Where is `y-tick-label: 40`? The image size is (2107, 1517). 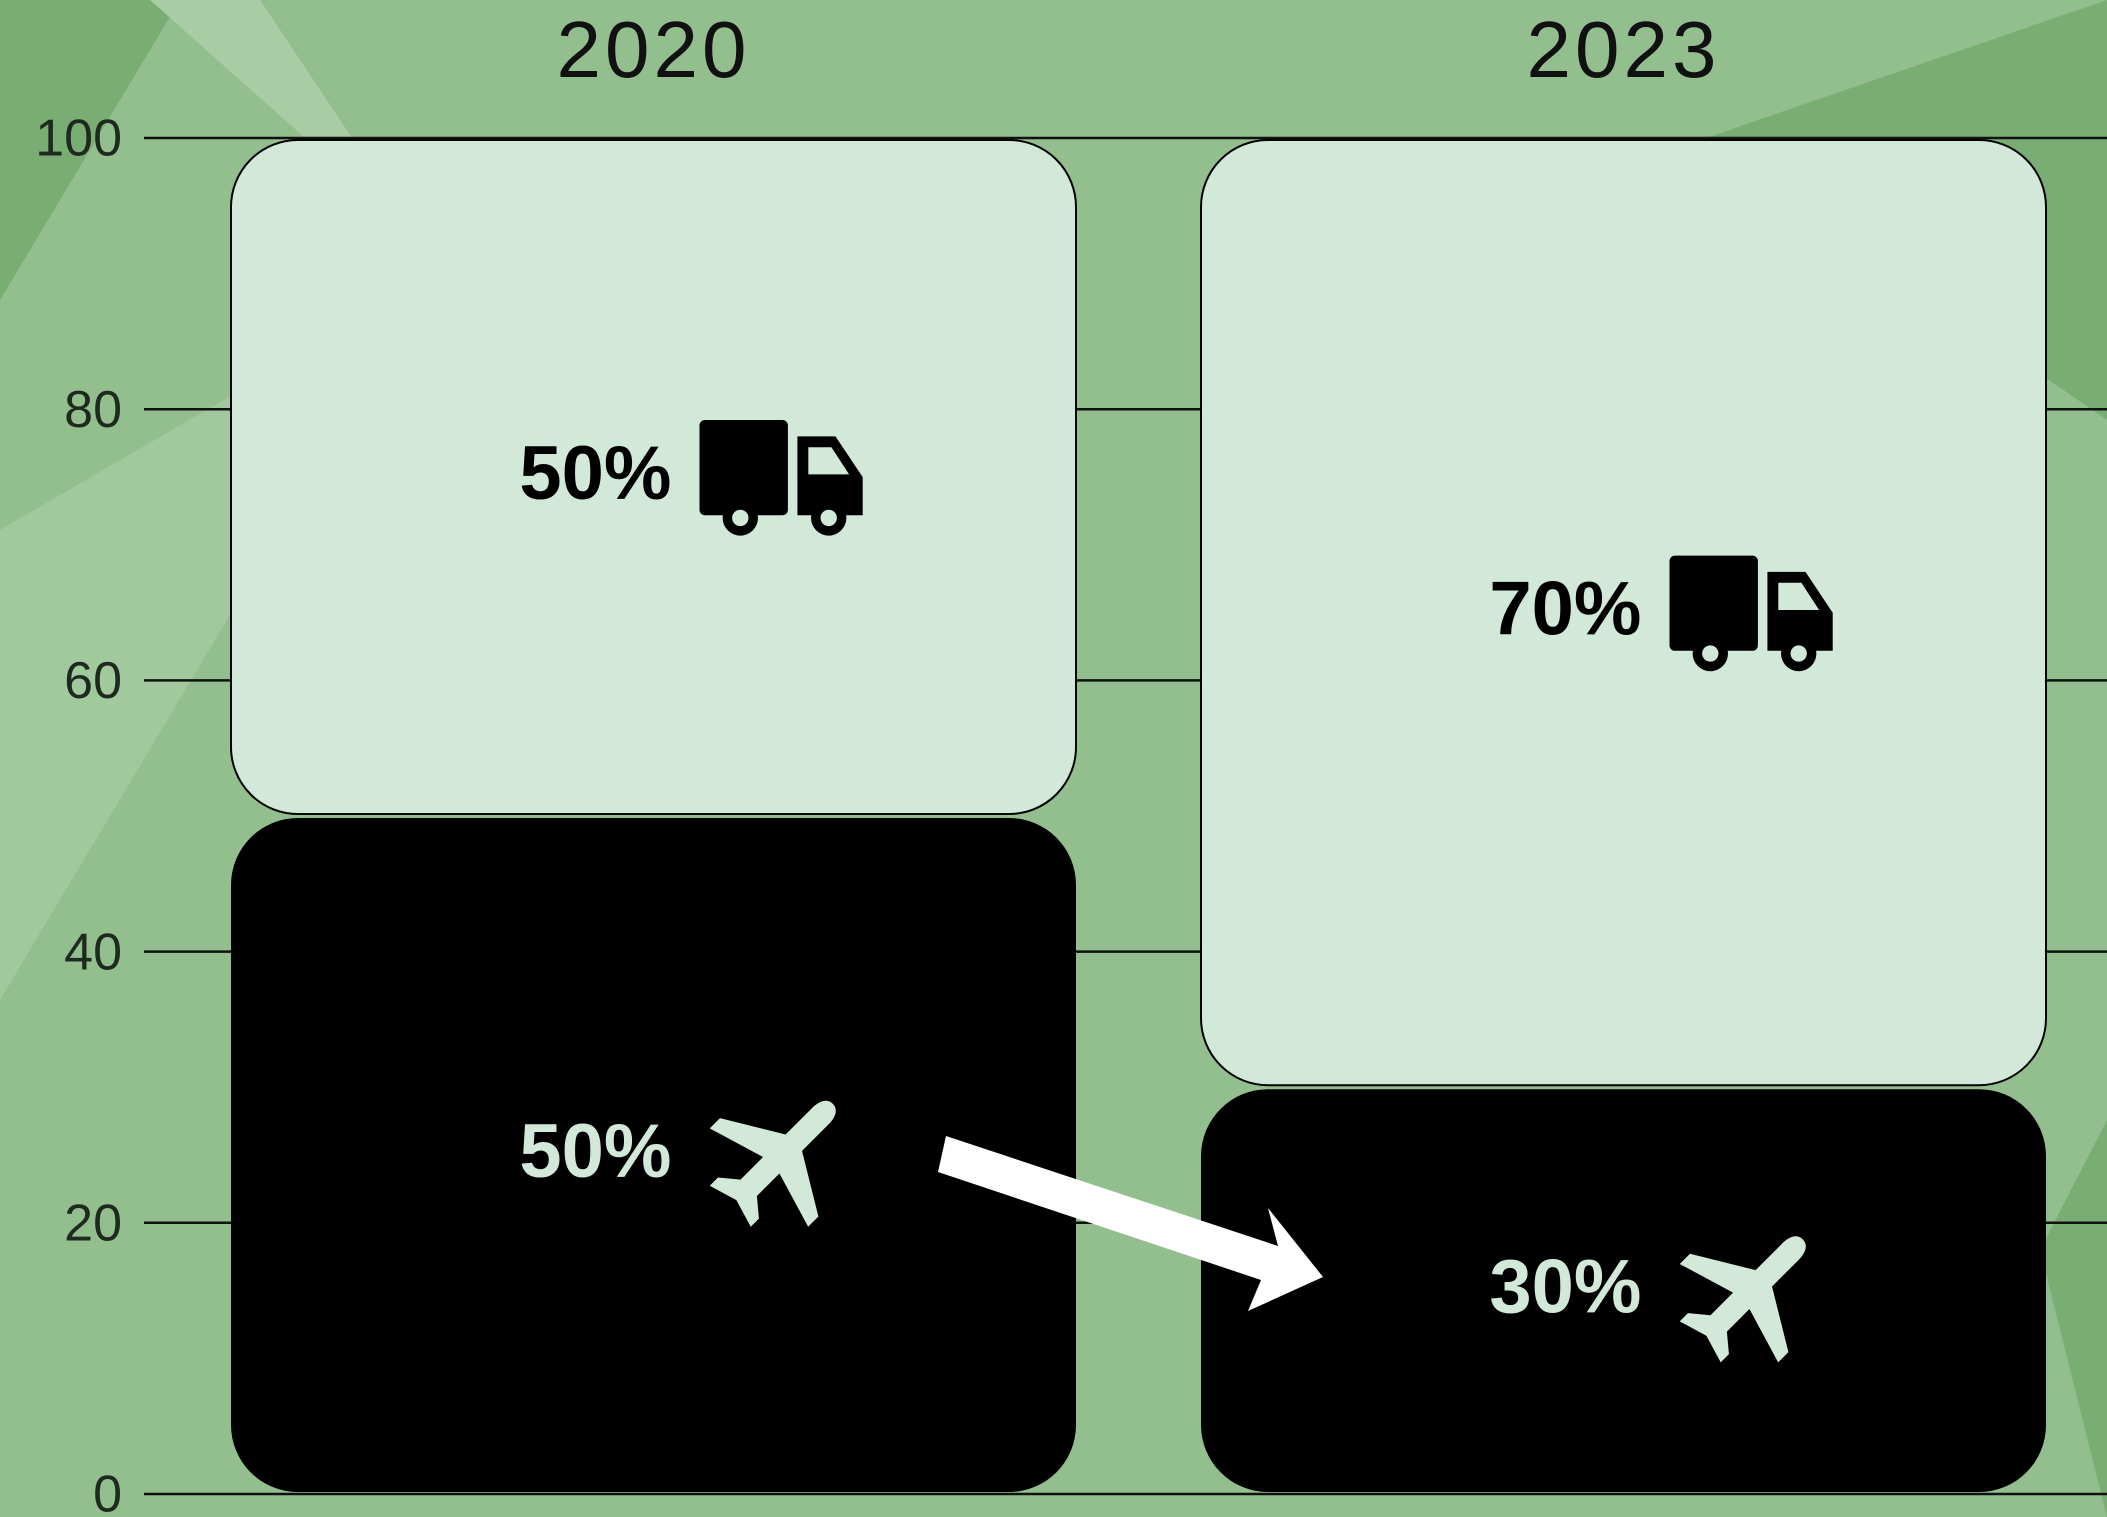
y-tick-label: 40 is located at coordinates (93, 952).